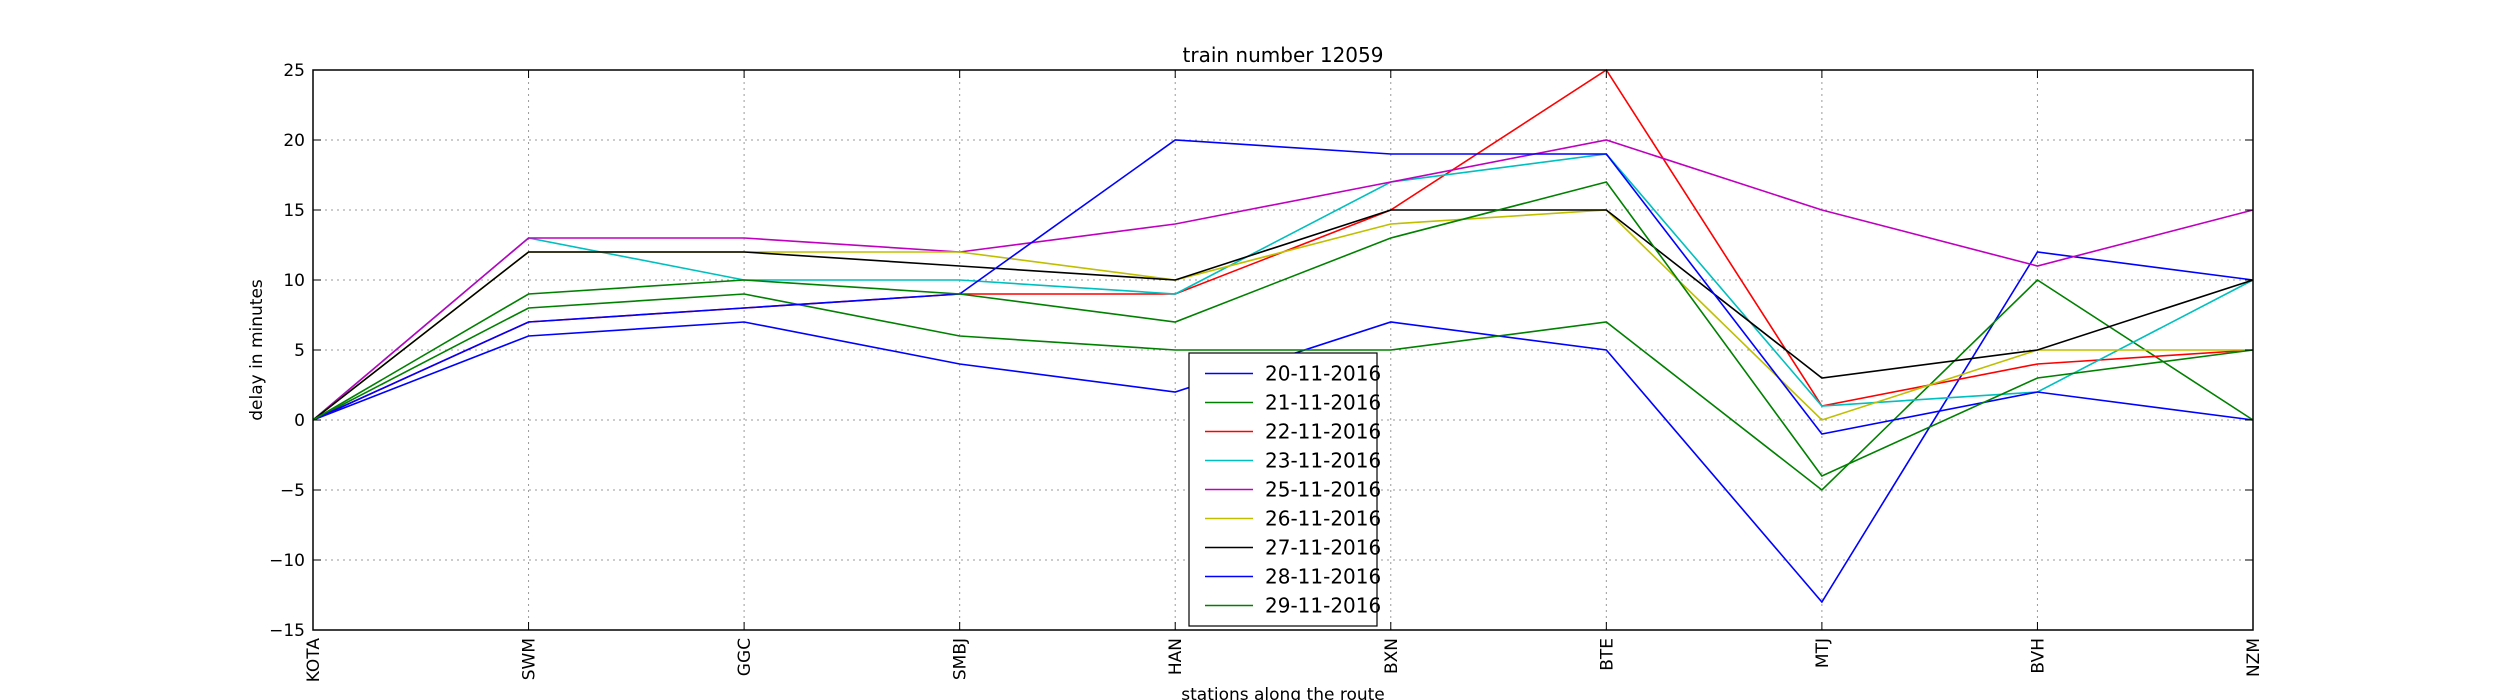 The width and height of the screenshot is (2500, 700). Describe the element at coordinates (294, 281) in the screenshot. I see `y-tick-label: 10` at that location.